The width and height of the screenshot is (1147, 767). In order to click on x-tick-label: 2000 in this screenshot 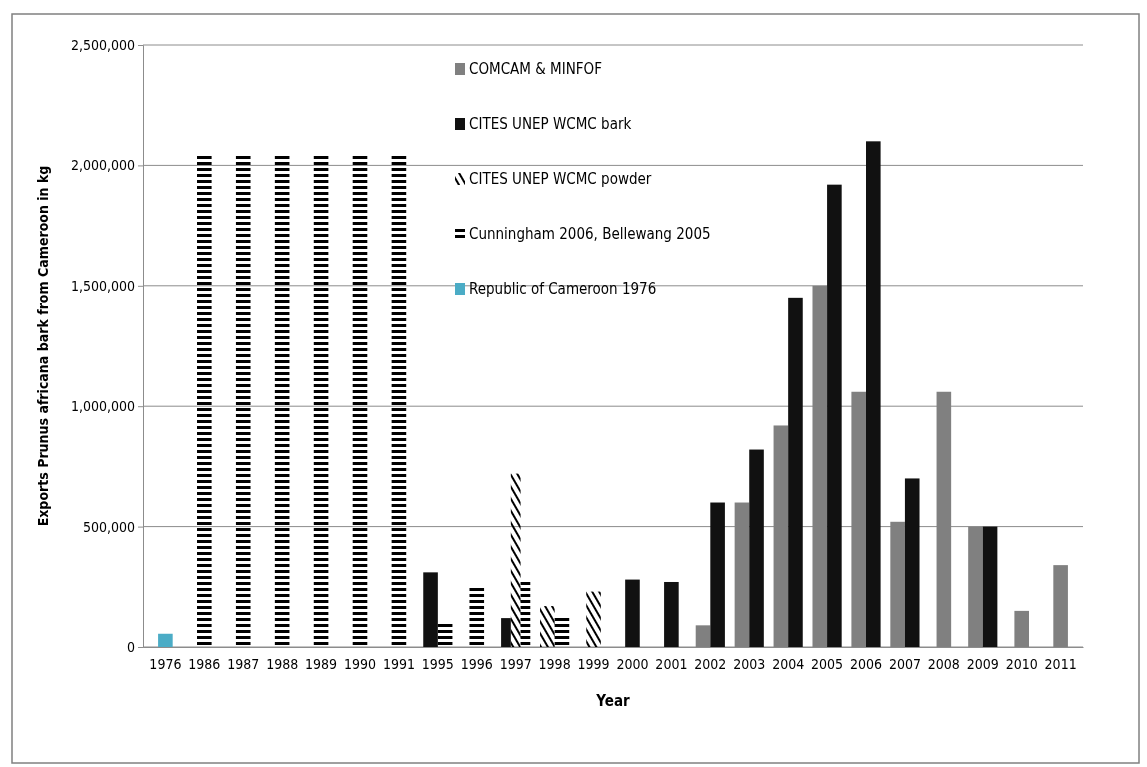, I will do `click(632, 663)`.